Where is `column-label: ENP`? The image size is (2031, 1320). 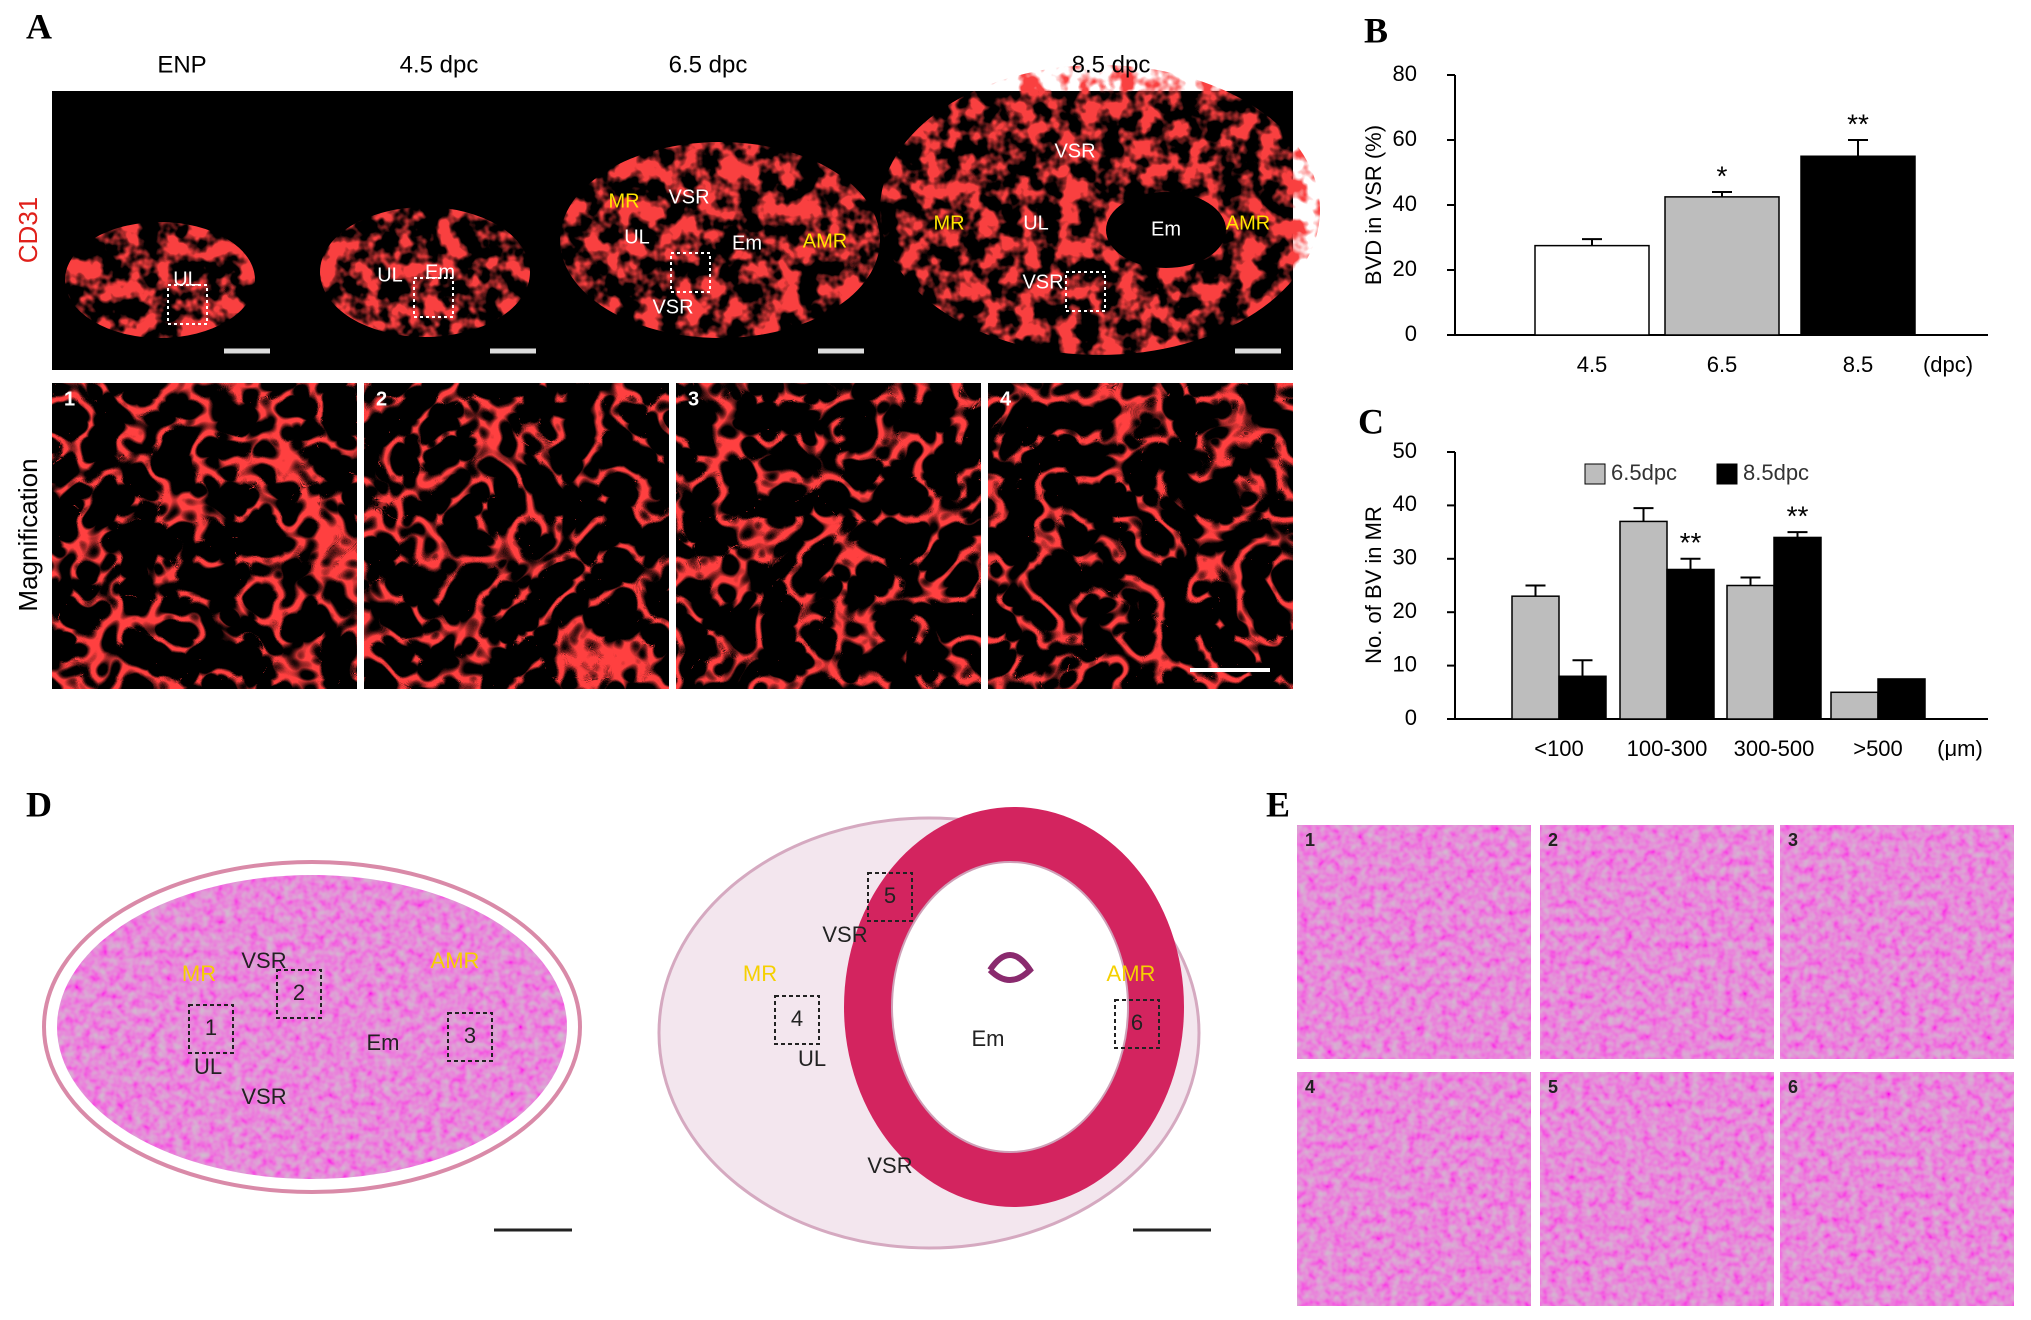 column-label: ENP is located at coordinates (181, 64).